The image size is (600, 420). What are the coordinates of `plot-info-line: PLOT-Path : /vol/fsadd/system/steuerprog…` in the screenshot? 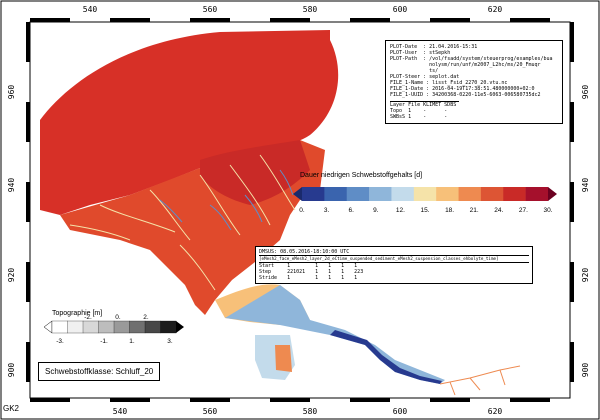 It's located at (471, 59).